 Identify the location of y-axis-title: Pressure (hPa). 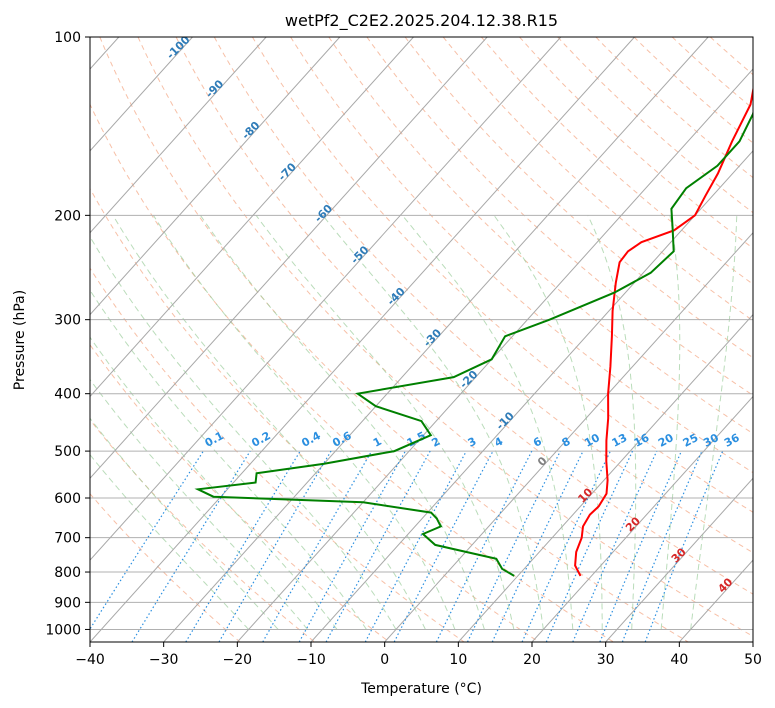
(20, 340).